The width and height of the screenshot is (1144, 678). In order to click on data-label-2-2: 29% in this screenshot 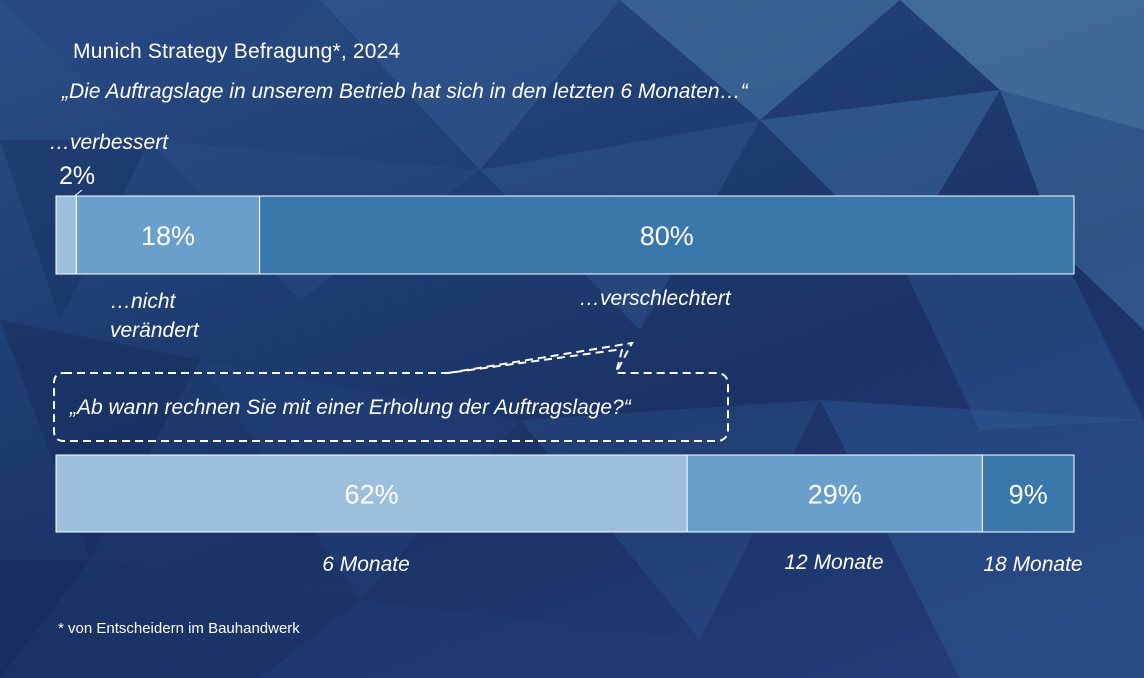, I will do `click(835, 495)`.